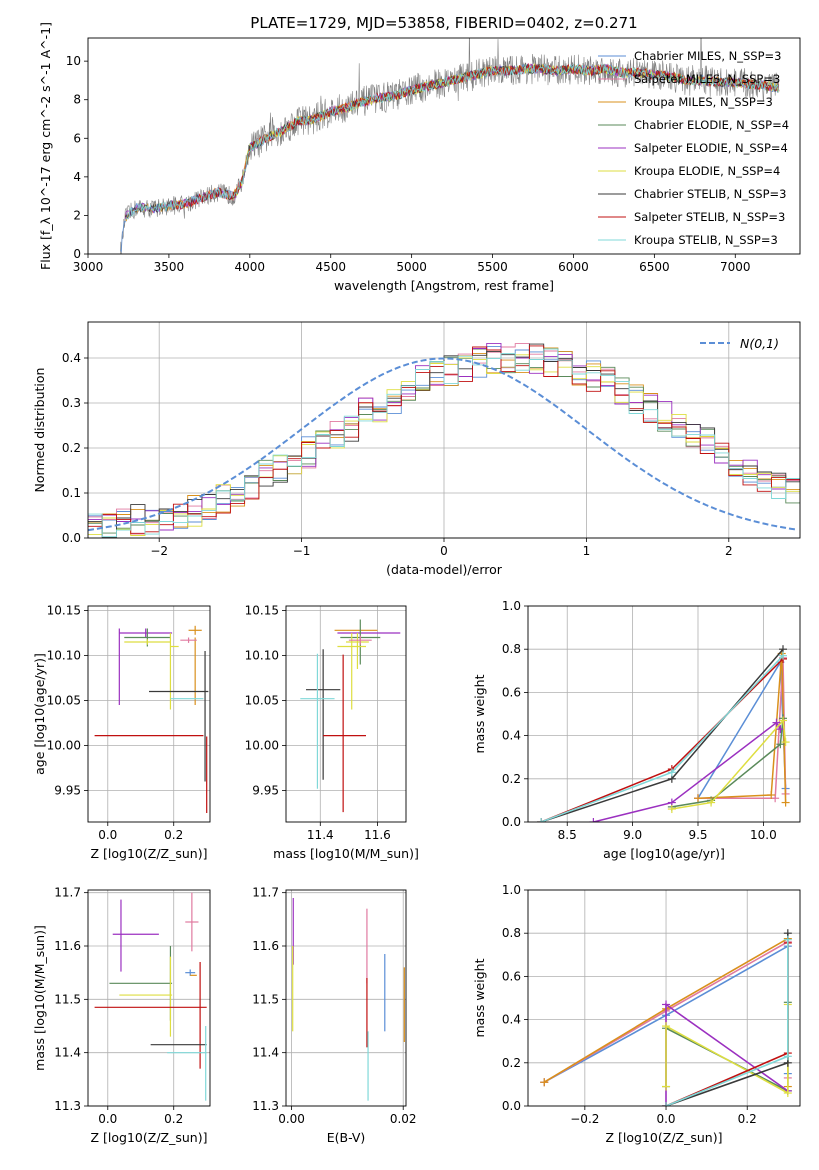  Describe the element at coordinates (77, 138) in the screenshot. I see `y-tick-label: 6` at that location.